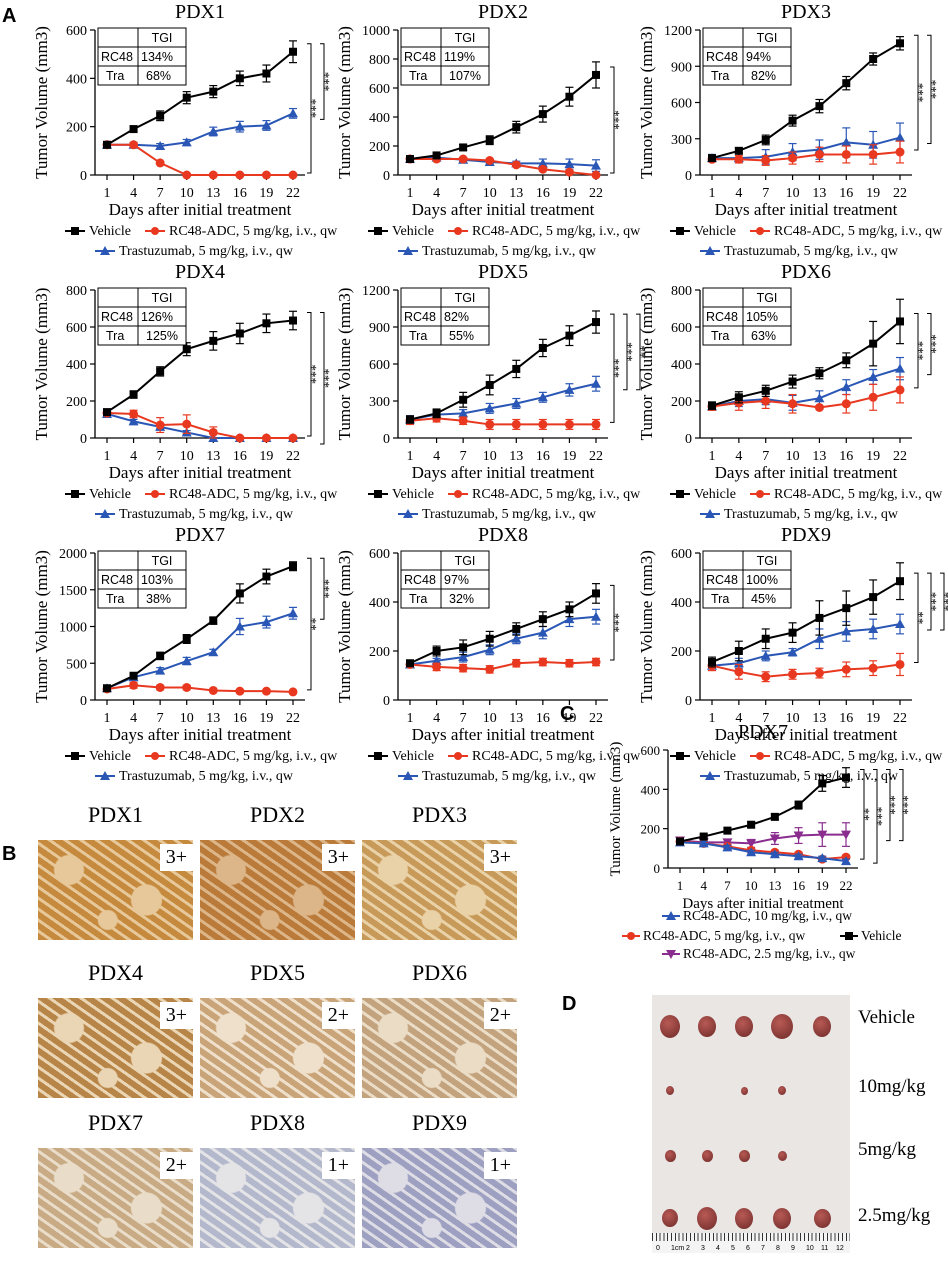 This screenshot has width=948, height=1265. What do you see at coordinates (751, 1124) in the screenshot?
I see `tumor-photo: 0 1cm 2 3 4 5 6 7 8 9 10 11 12` at bounding box center [751, 1124].